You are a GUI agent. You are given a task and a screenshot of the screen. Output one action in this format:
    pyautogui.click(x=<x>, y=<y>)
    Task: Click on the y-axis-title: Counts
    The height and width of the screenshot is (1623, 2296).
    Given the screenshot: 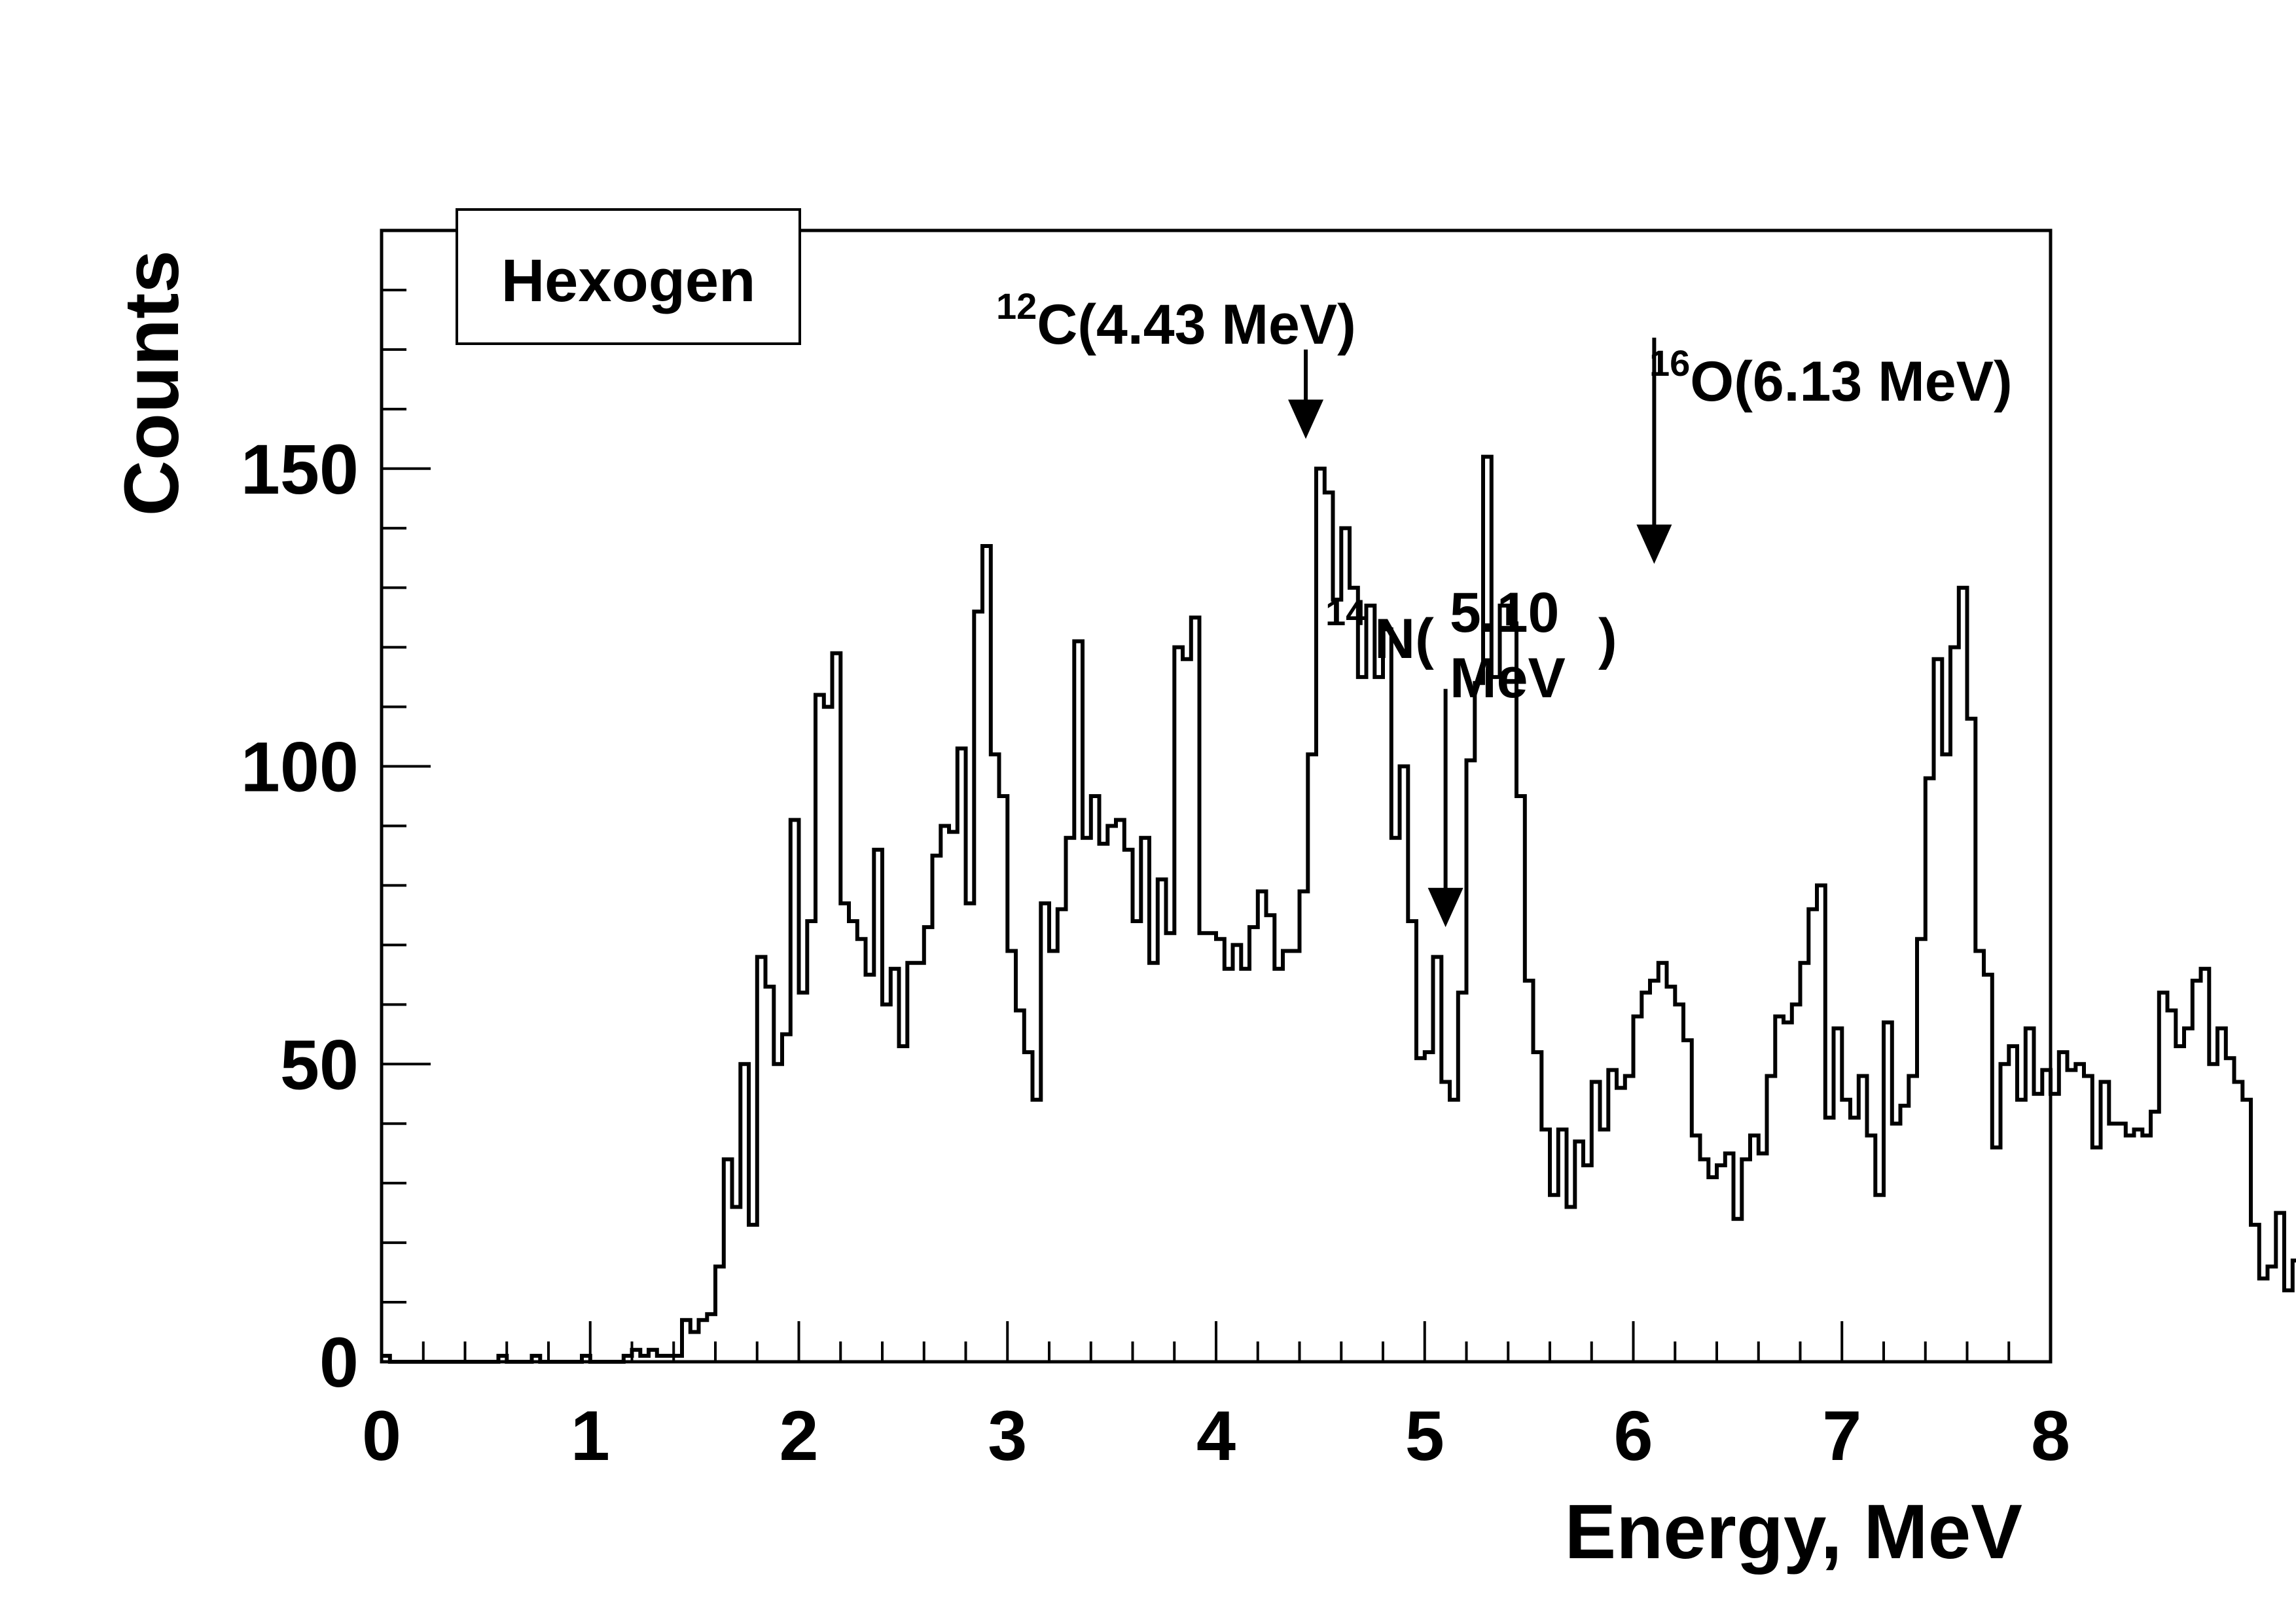 What is the action you would take?
    pyautogui.click(x=152, y=383)
    